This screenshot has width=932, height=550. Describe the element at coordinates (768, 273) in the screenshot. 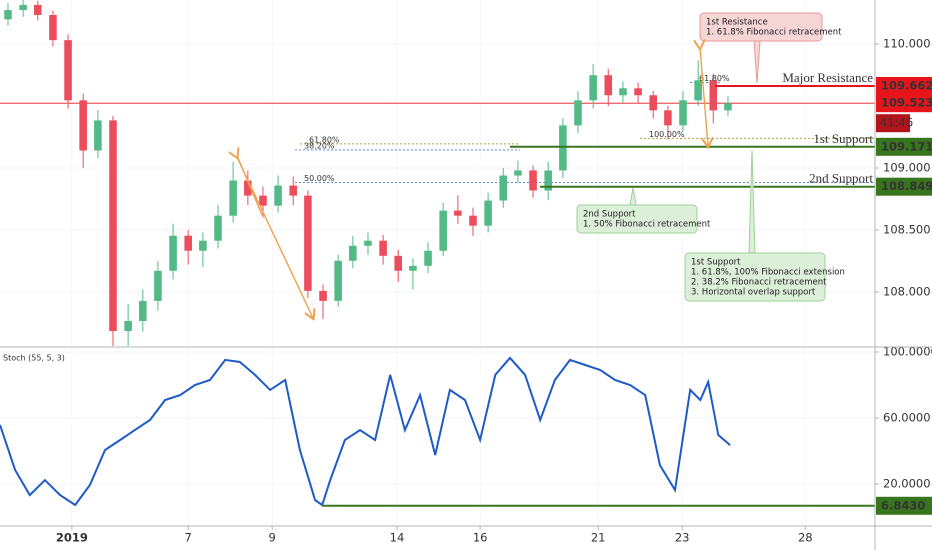

I see `callout-text: 1. 61.8%, 100% Fibonacci extension` at that location.